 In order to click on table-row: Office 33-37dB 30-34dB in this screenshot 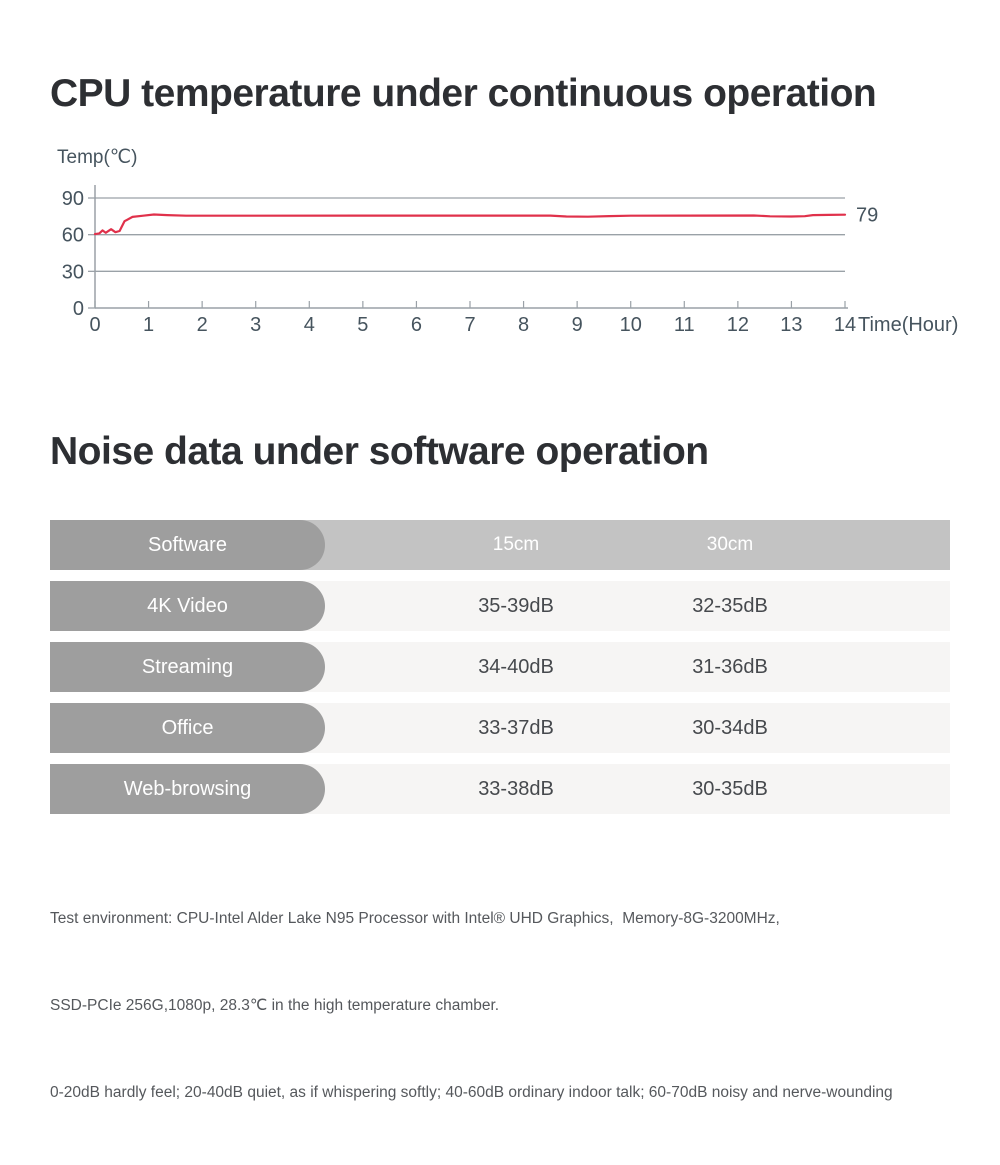, I will do `click(500, 728)`.